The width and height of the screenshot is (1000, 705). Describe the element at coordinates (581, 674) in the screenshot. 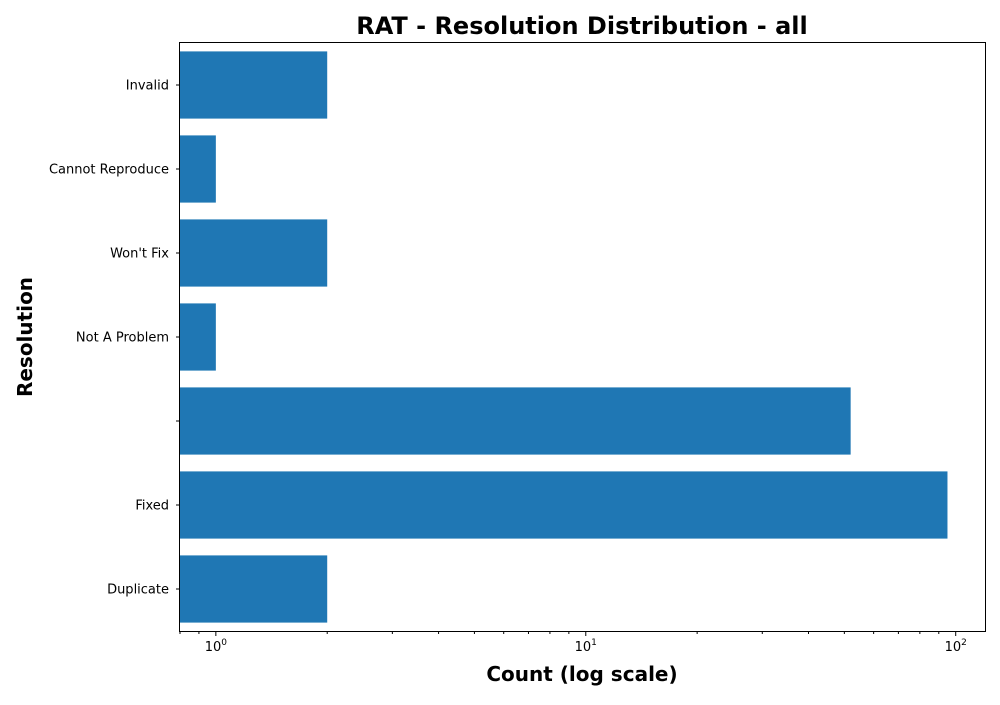

I see `x-axis-label: Count (log scale)` at that location.